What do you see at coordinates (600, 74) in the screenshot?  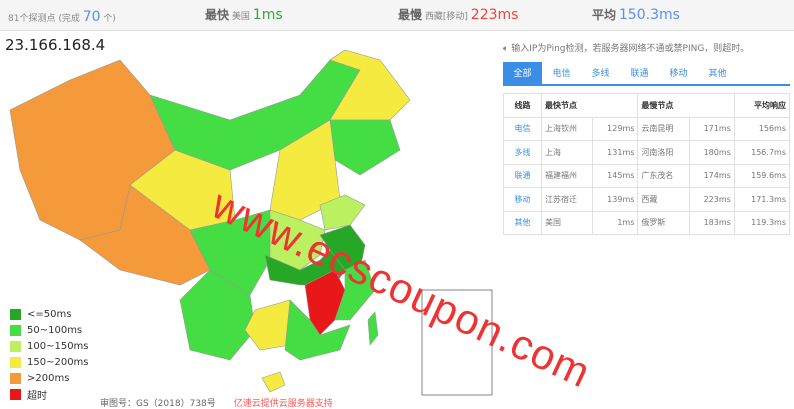 I see `tab-multiline: 多线` at bounding box center [600, 74].